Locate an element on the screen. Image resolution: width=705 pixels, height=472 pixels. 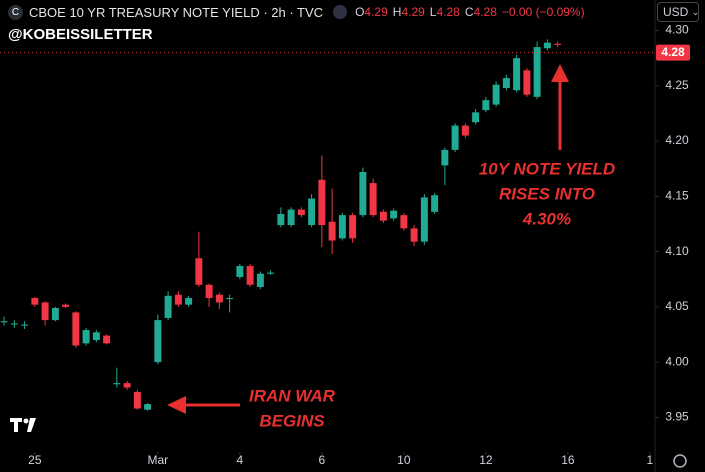
ohlc-item: H4.29 is located at coordinates (409, 12).